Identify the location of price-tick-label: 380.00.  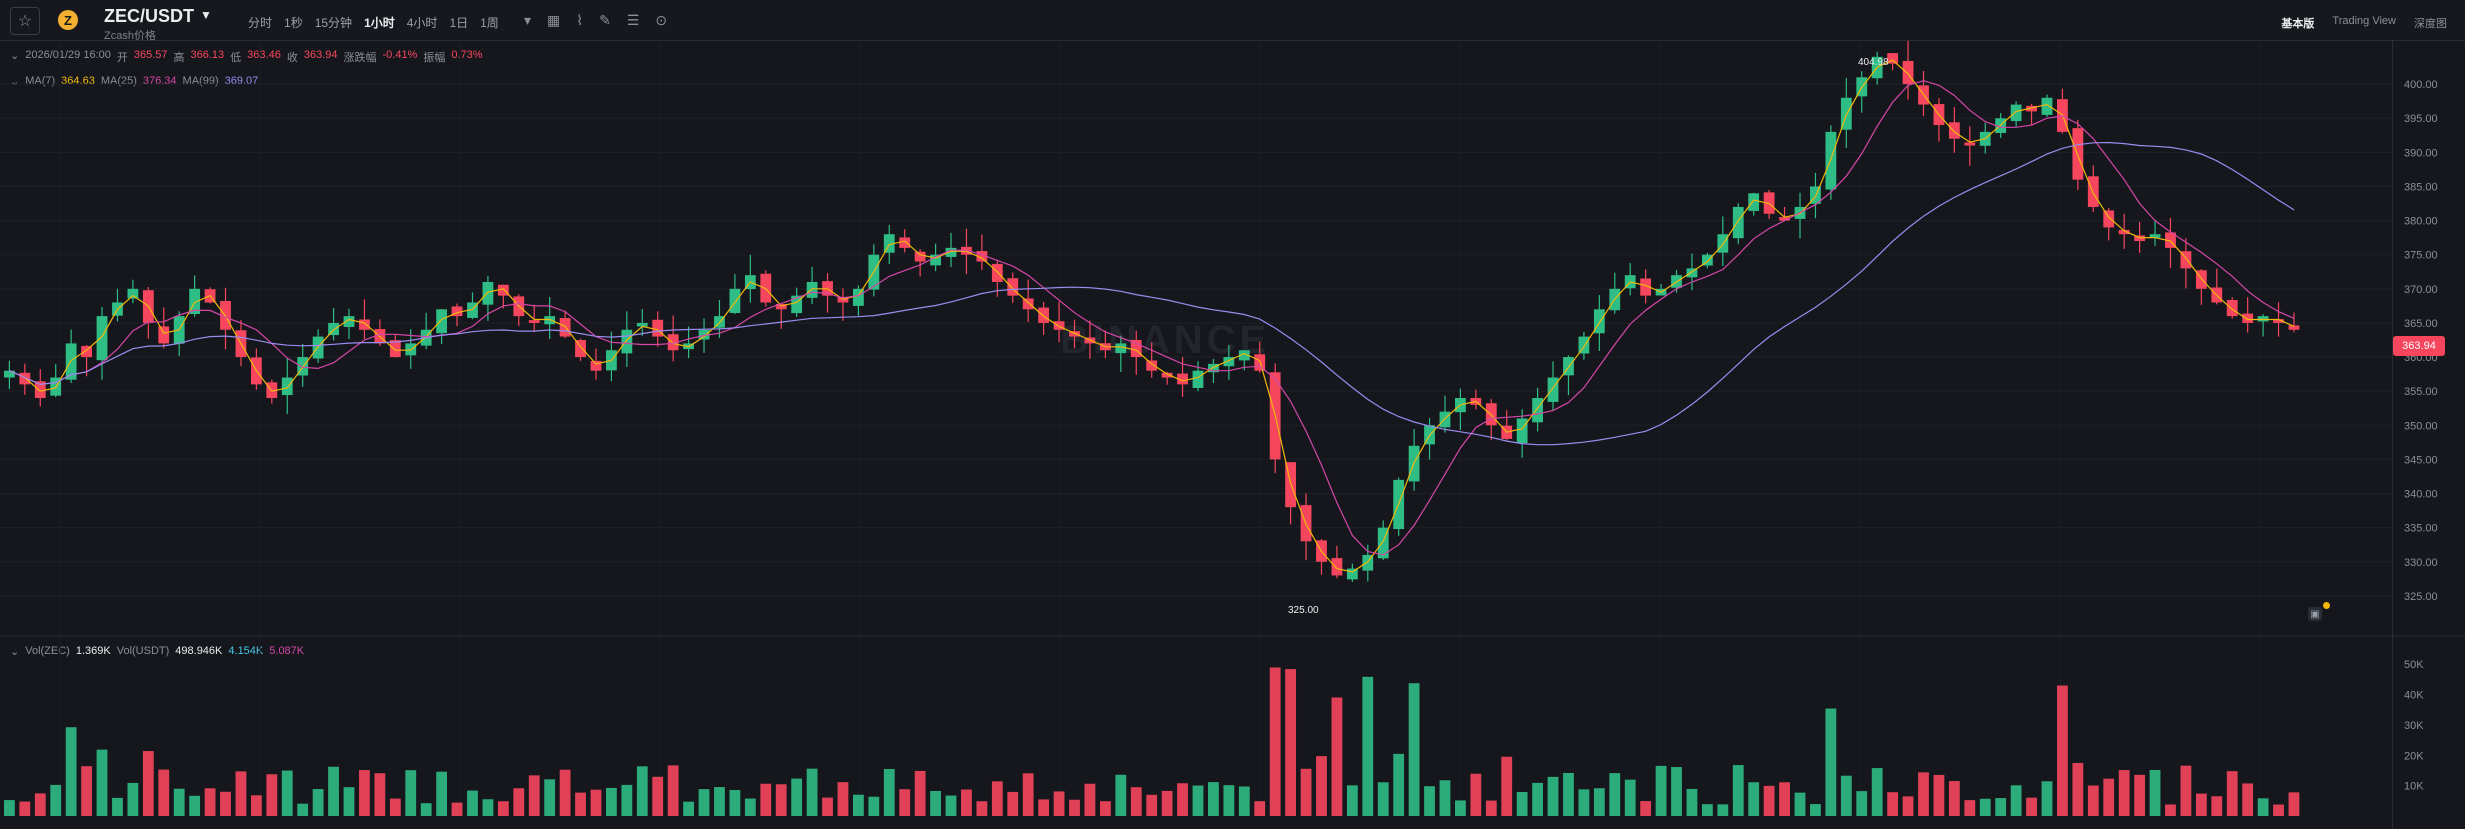
(2421, 222).